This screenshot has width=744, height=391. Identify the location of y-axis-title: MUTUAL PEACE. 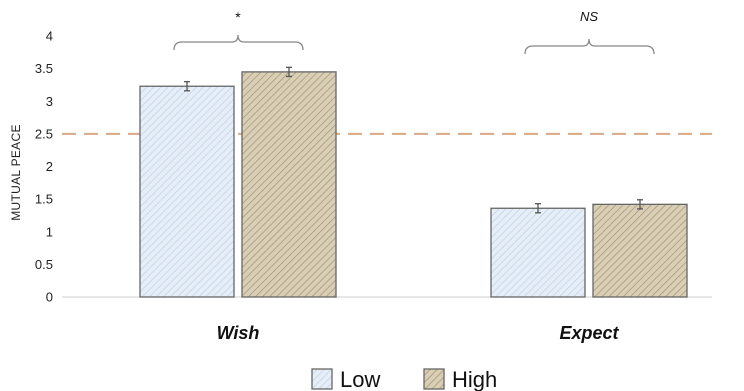
(16, 172).